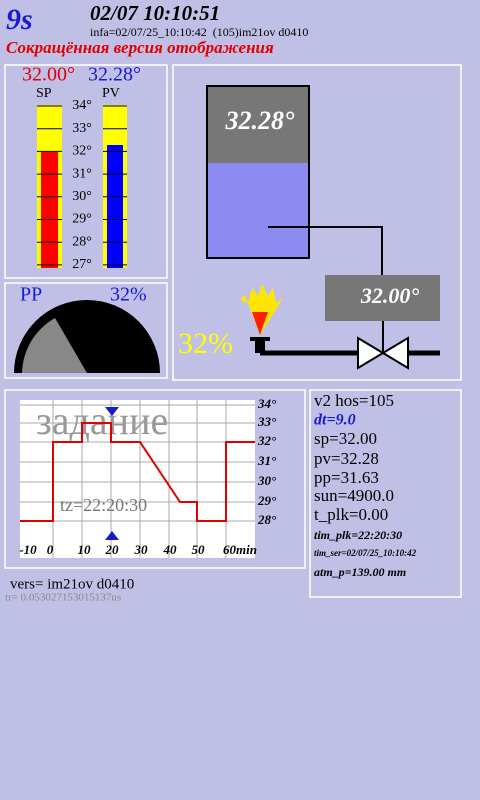  I want to click on status-pp: pp=31.63, so click(346, 477).